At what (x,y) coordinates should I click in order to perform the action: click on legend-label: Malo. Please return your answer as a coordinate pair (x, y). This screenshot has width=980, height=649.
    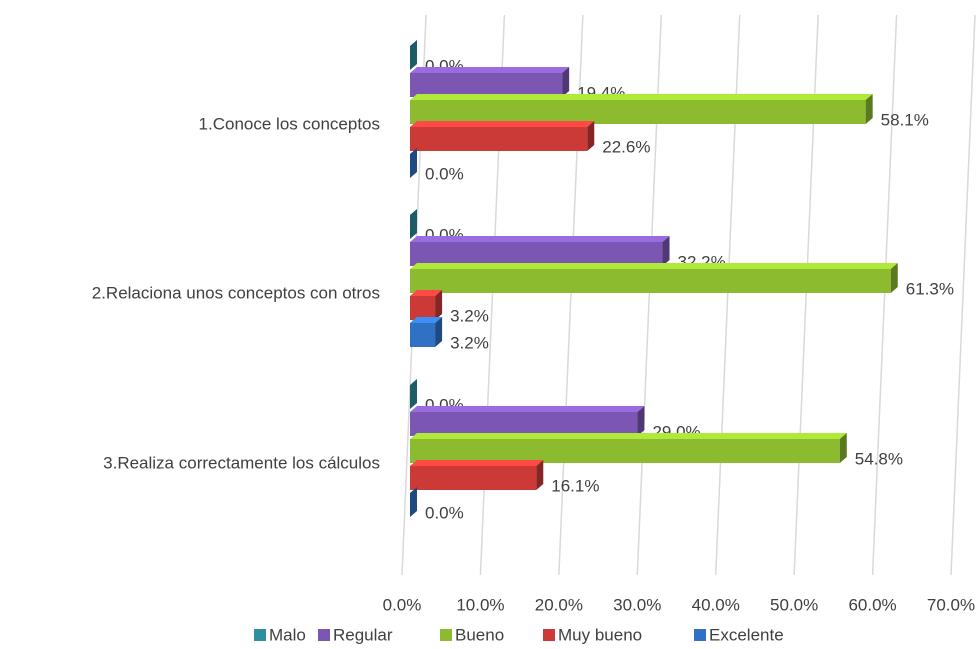
    Looking at the image, I should click on (287, 634).